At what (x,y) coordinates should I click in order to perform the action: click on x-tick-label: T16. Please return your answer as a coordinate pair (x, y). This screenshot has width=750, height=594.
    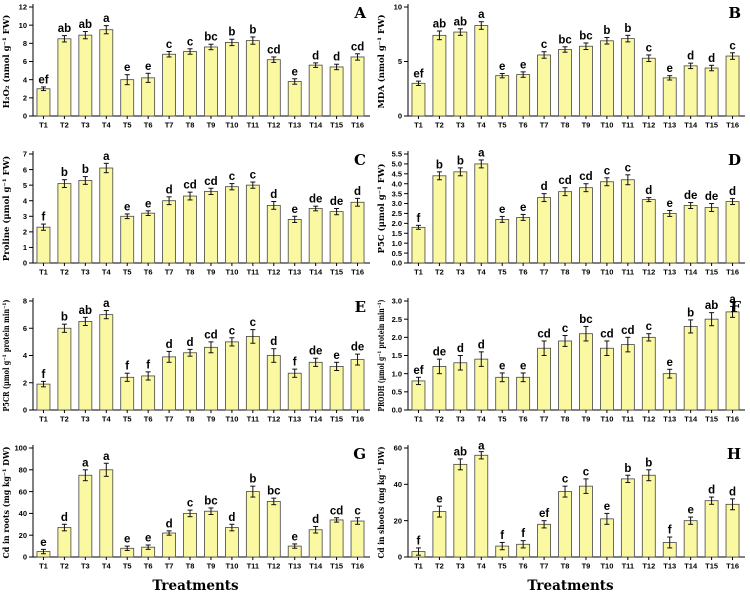
    Looking at the image, I should click on (357, 272).